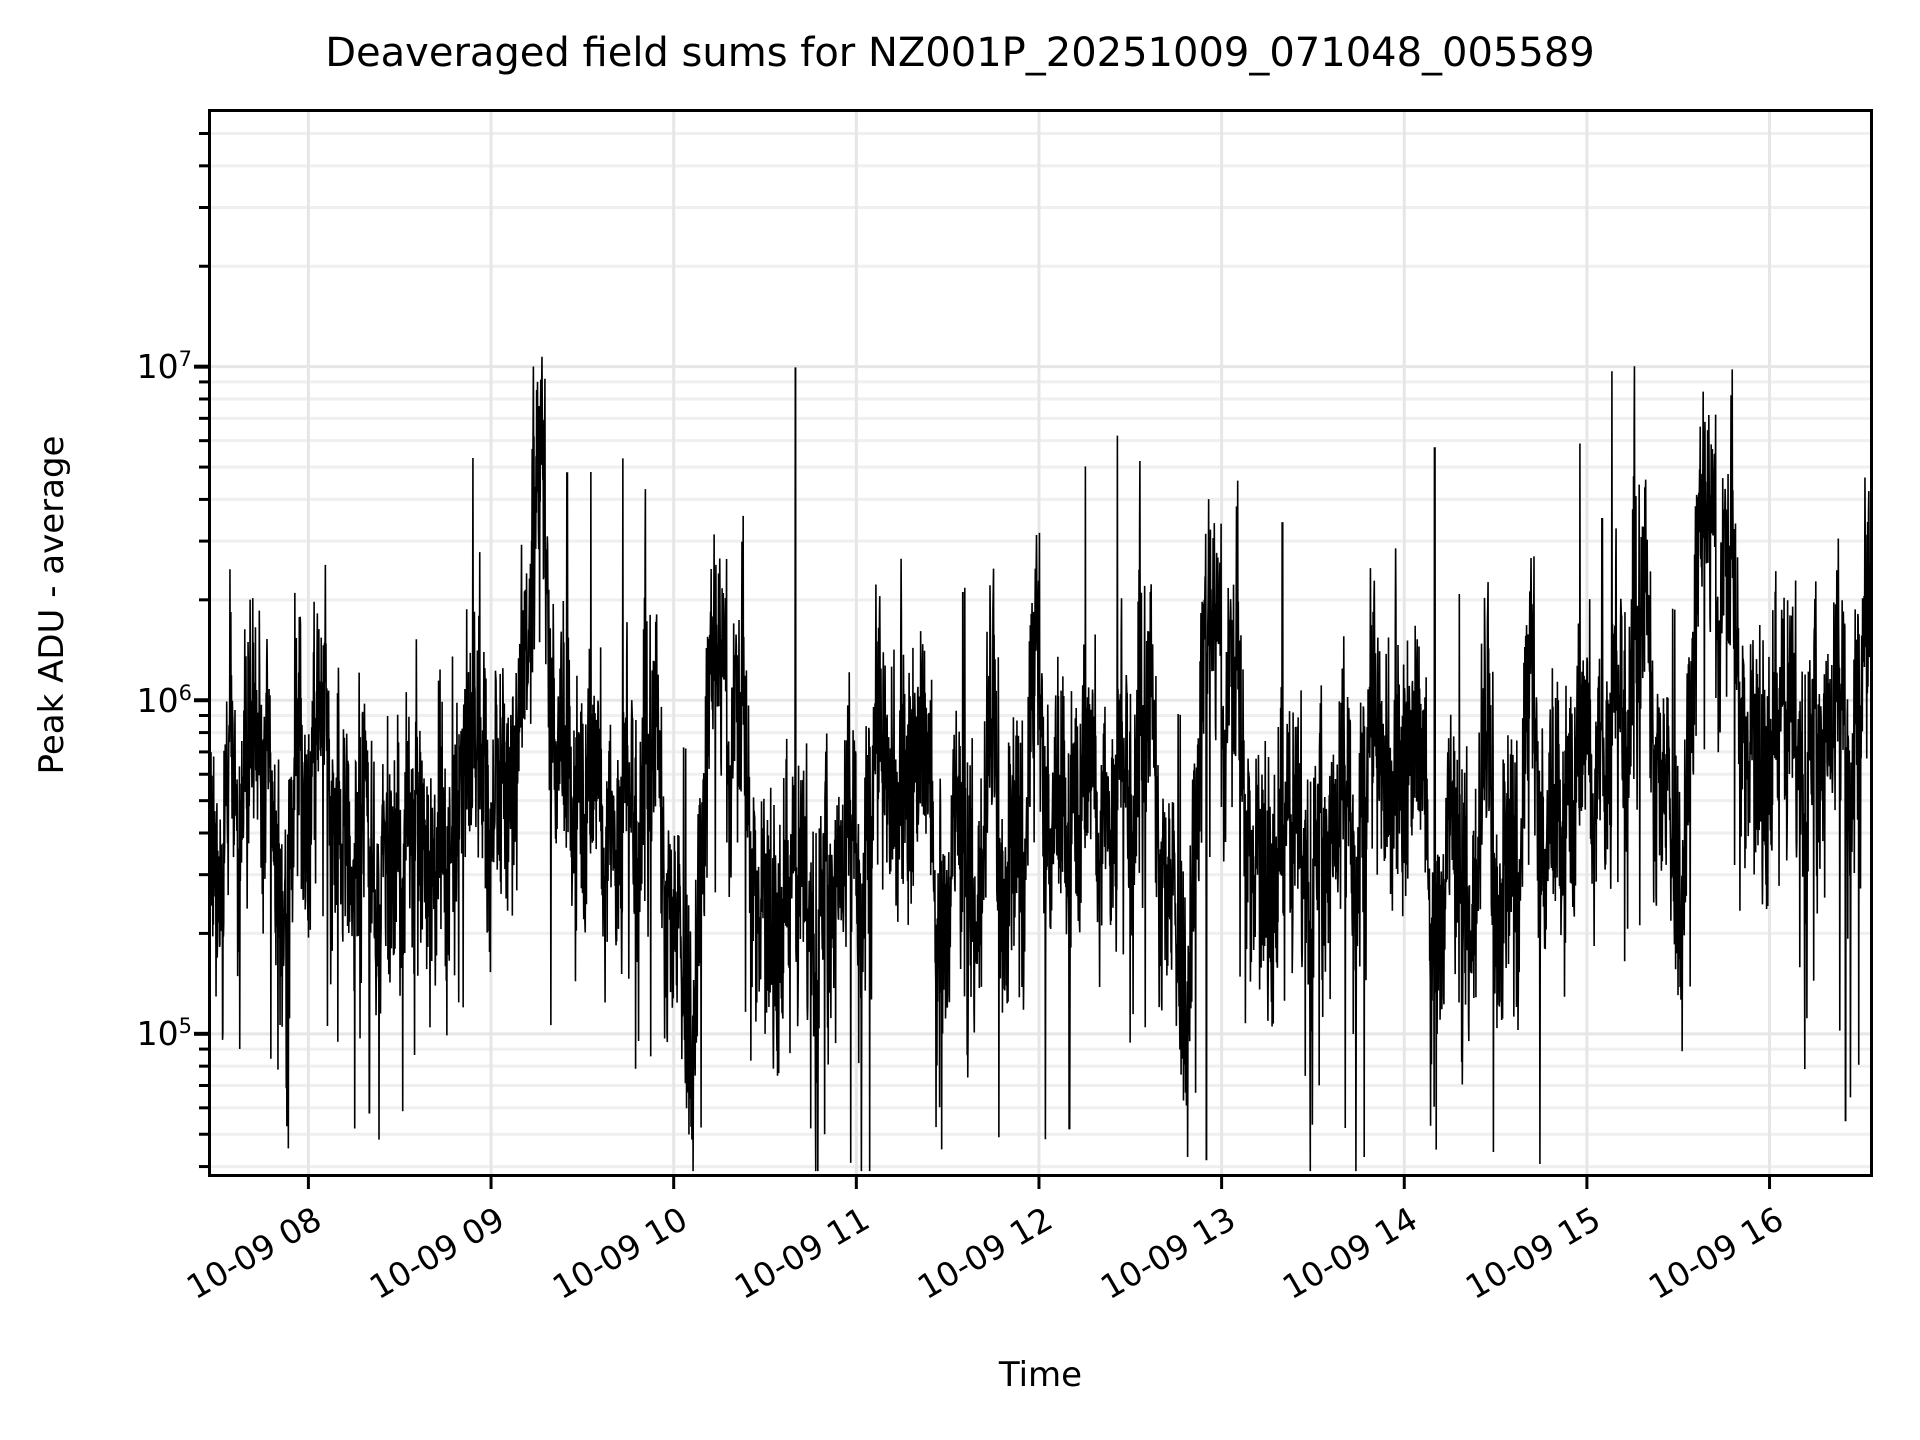  Describe the element at coordinates (802, 1253) in the screenshot. I see `x-tick-label: 10-09 11` at that location.